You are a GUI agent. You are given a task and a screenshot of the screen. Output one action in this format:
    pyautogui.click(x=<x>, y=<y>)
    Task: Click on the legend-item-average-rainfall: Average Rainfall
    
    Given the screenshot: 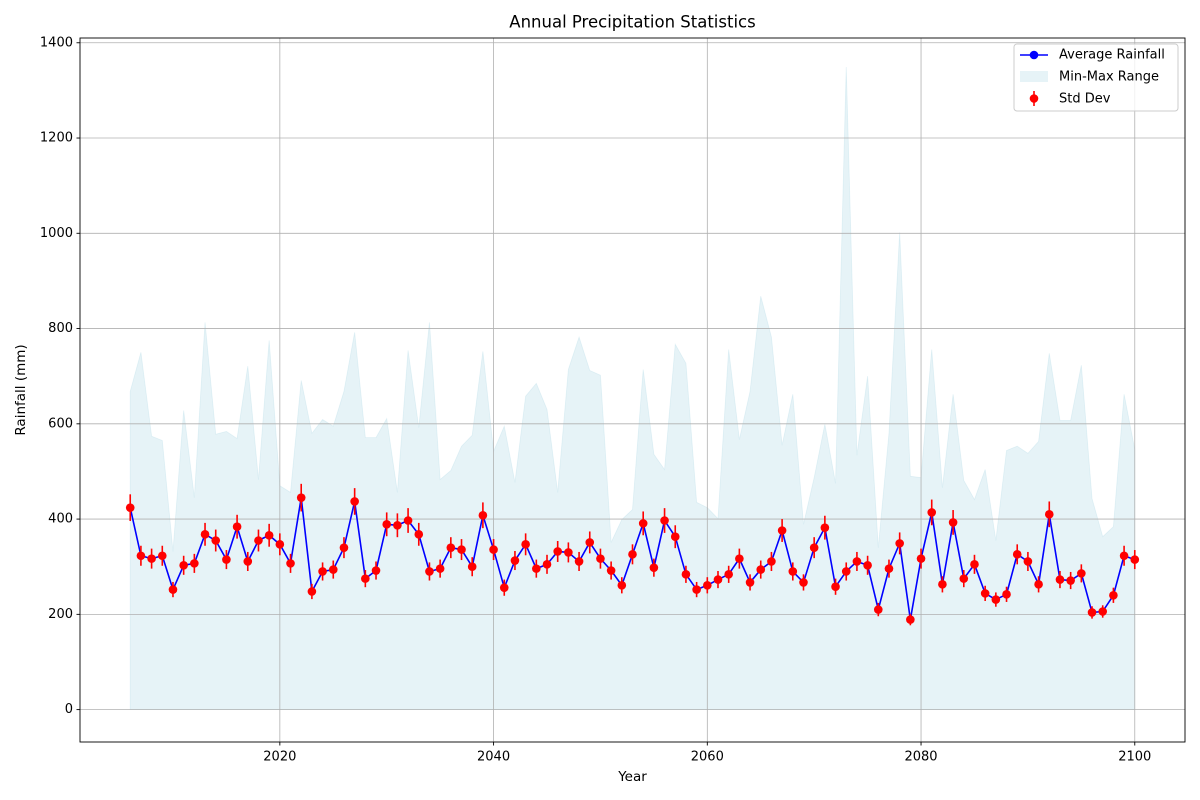 What is the action you would take?
    pyautogui.click(x=1092, y=55)
    